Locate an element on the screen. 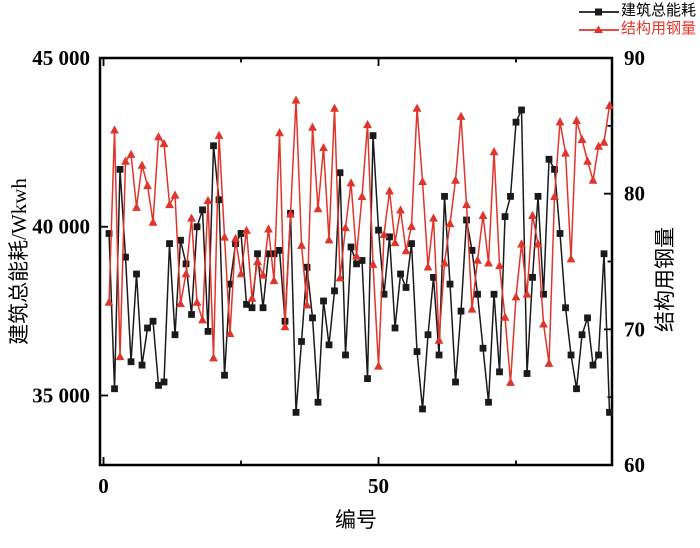  x-axis-title: 编号 is located at coordinates (356, 520).